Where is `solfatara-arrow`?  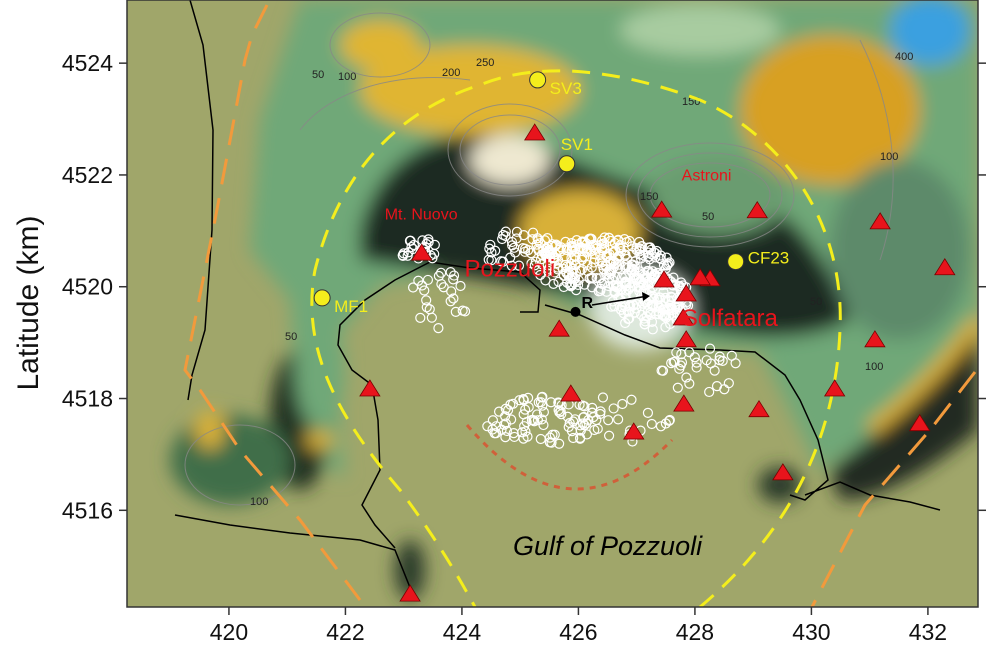 solfatara-arrow is located at coordinates (620, 300).